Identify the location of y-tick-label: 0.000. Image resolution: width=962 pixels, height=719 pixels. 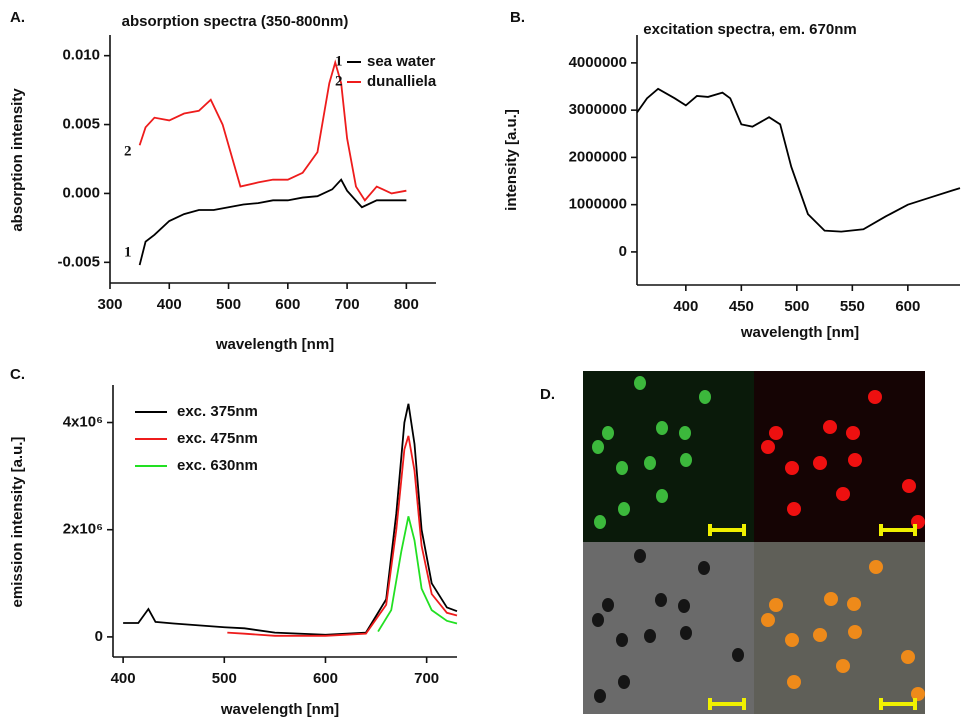
(81, 192).